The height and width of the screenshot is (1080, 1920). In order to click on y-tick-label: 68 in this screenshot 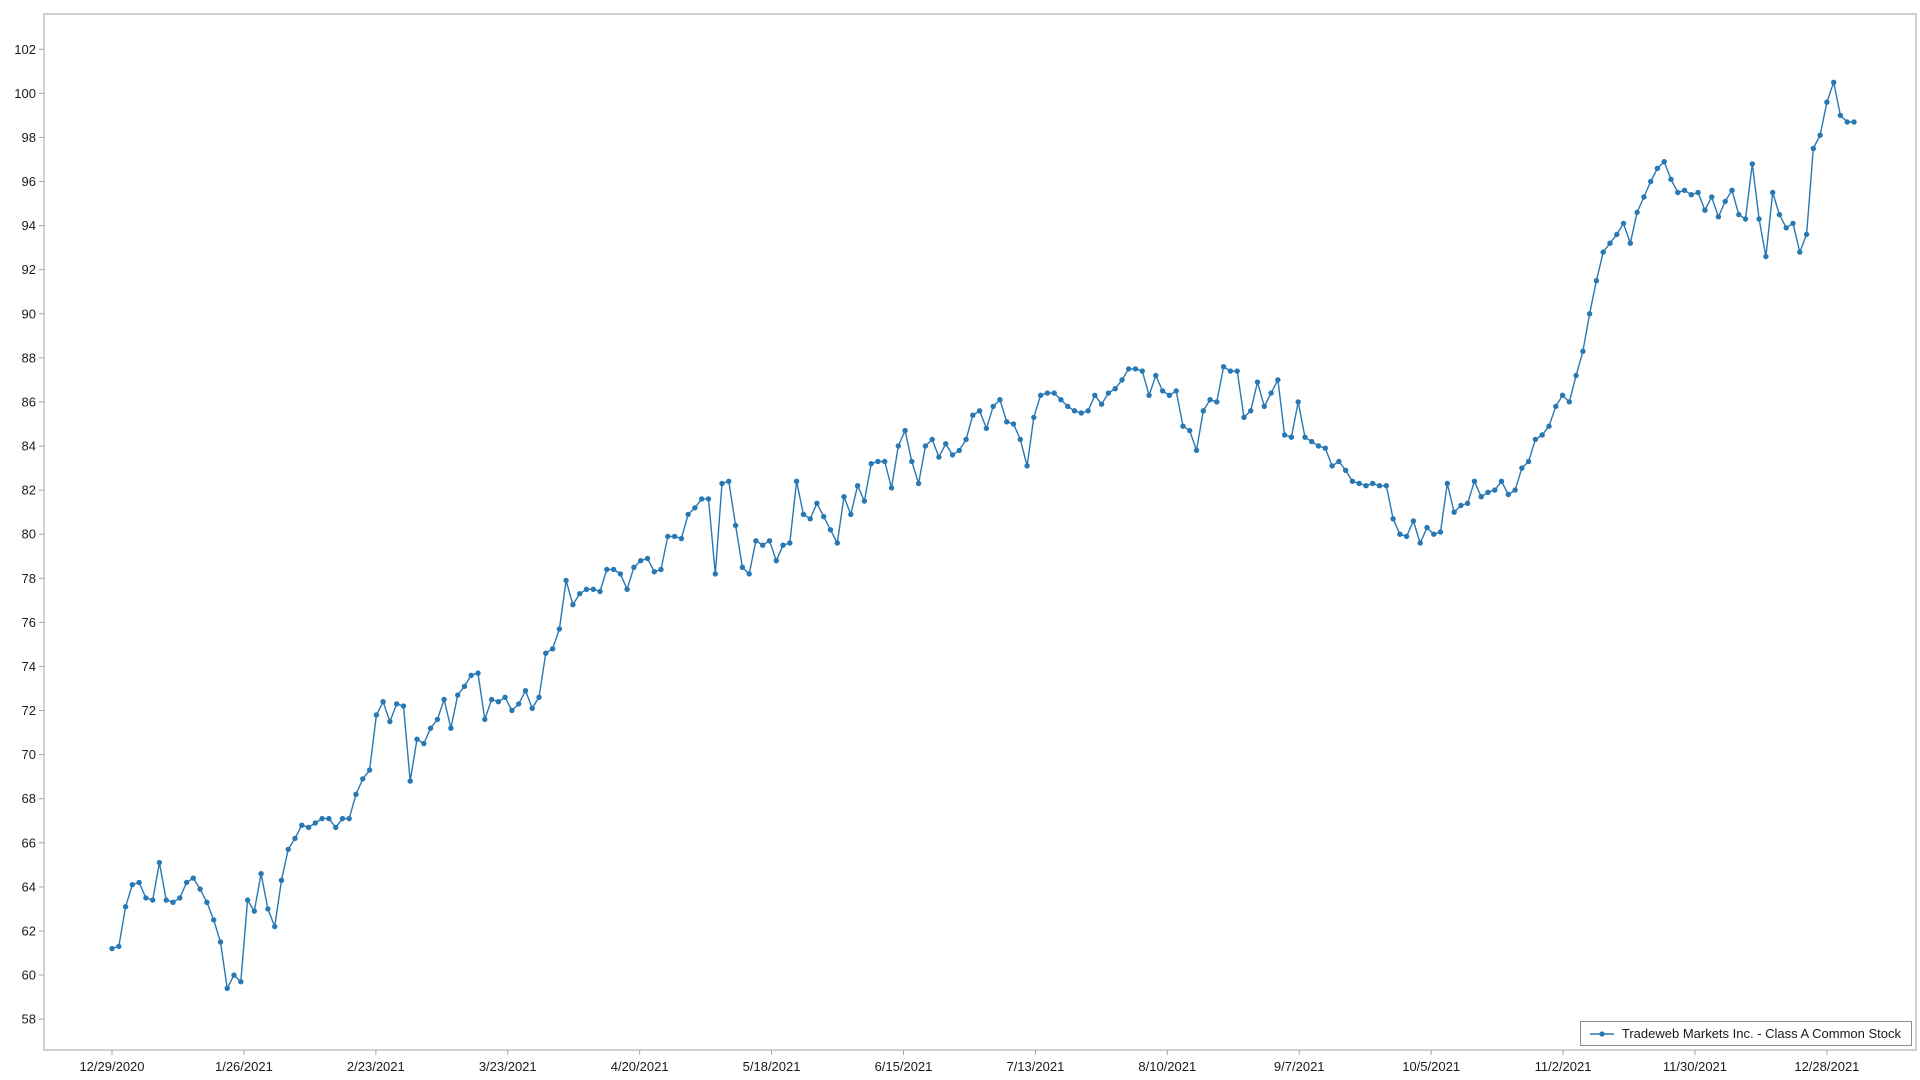, I will do `click(29, 798)`.